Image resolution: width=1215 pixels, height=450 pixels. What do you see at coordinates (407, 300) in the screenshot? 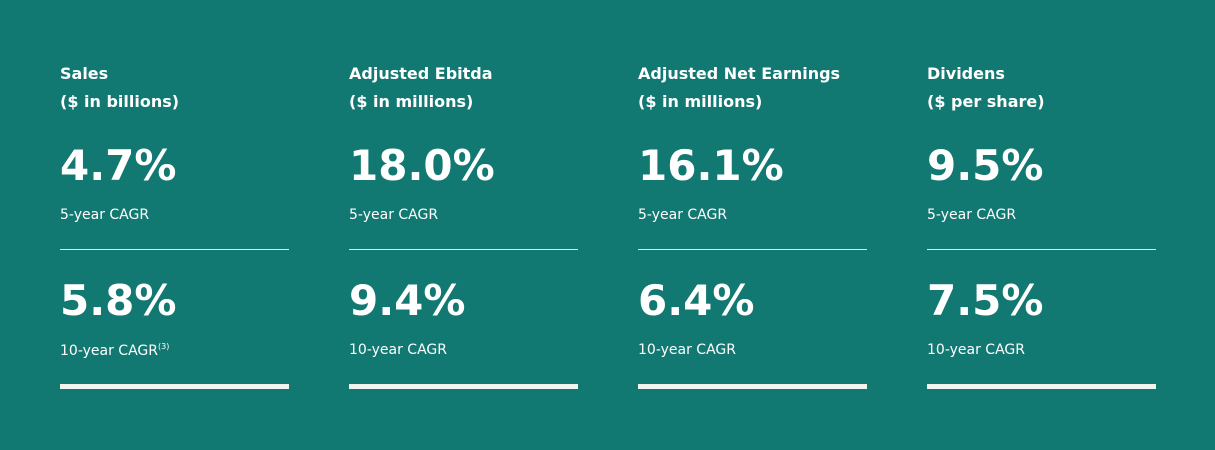
I see `metric-value: 9.4%` at bounding box center [407, 300].